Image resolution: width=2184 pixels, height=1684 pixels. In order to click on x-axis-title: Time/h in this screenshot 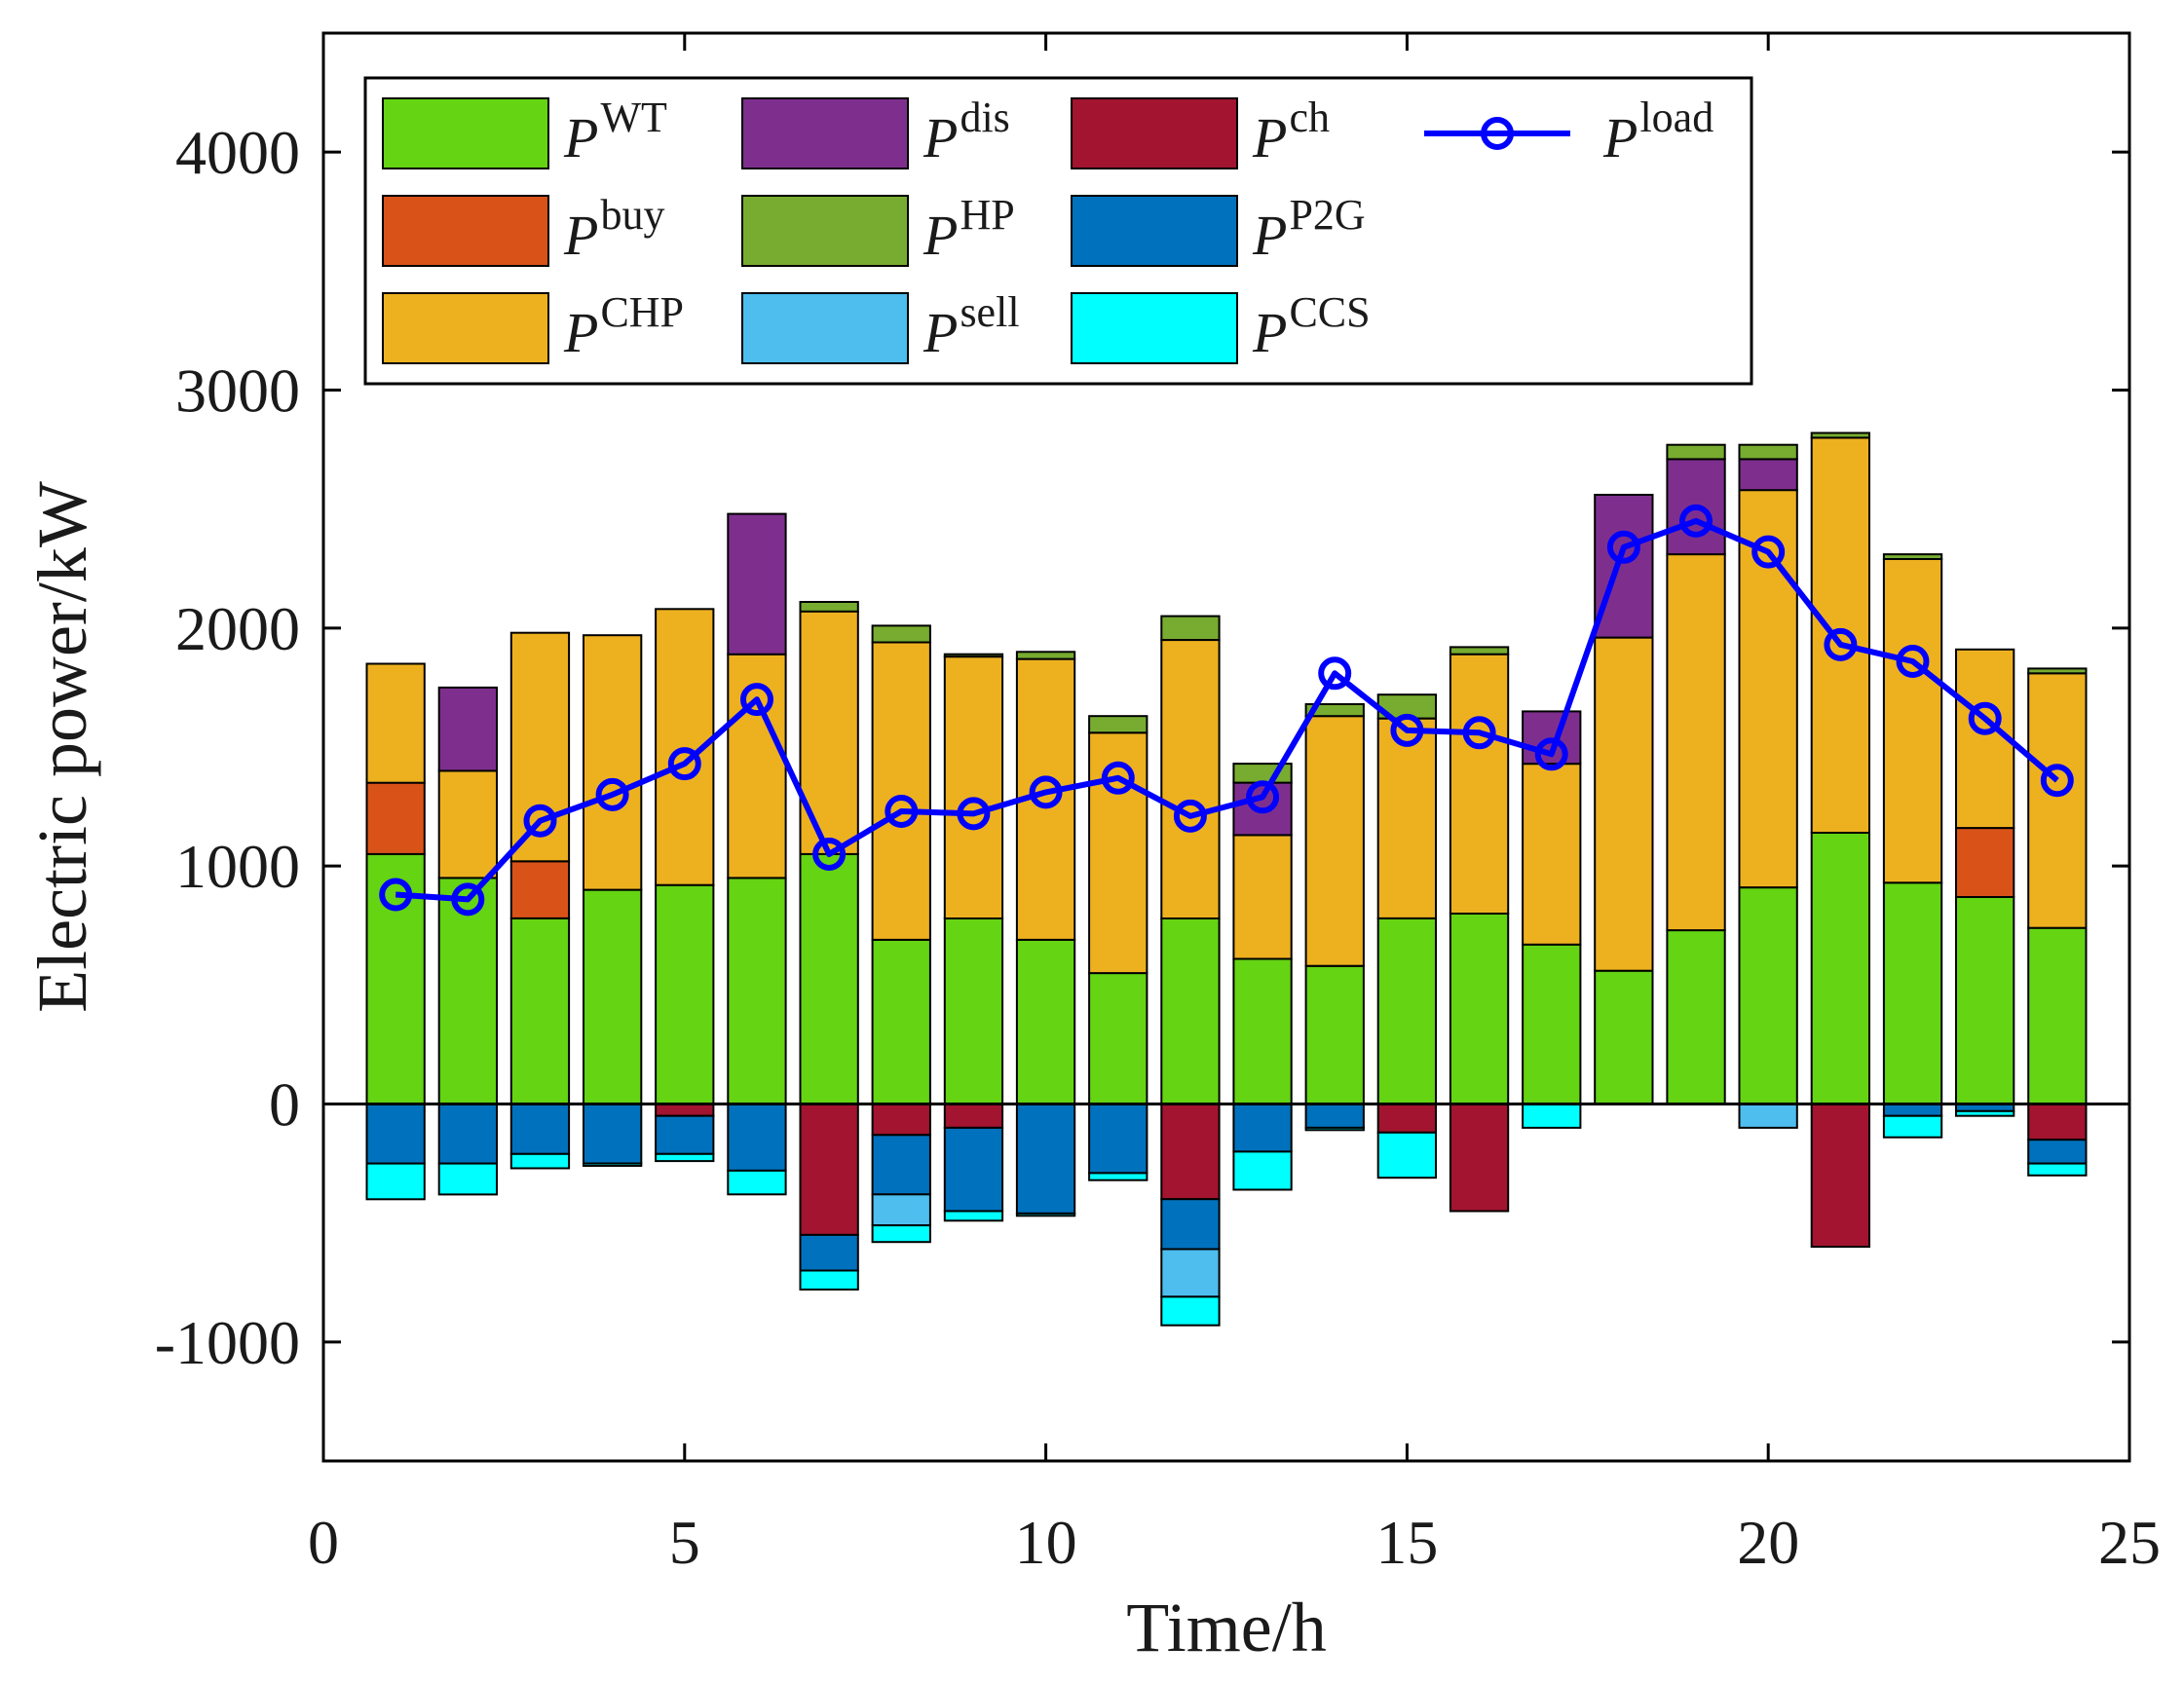, I will do `click(1226, 1627)`.